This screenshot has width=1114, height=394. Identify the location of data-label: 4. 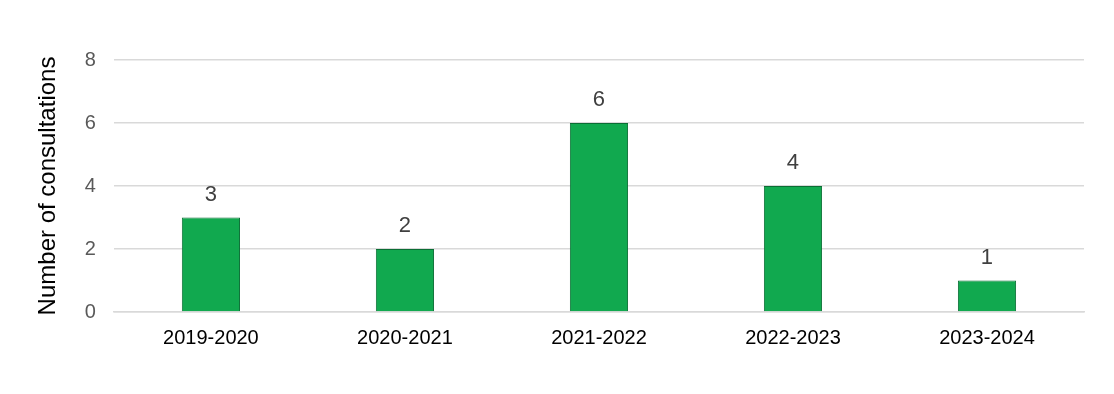
(793, 162).